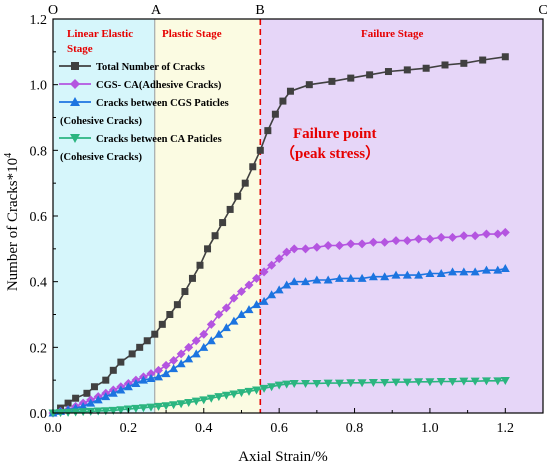  Describe the element at coordinates (298, 10) in the screenshot. I see `stage-point-labels: O A B C` at that location.